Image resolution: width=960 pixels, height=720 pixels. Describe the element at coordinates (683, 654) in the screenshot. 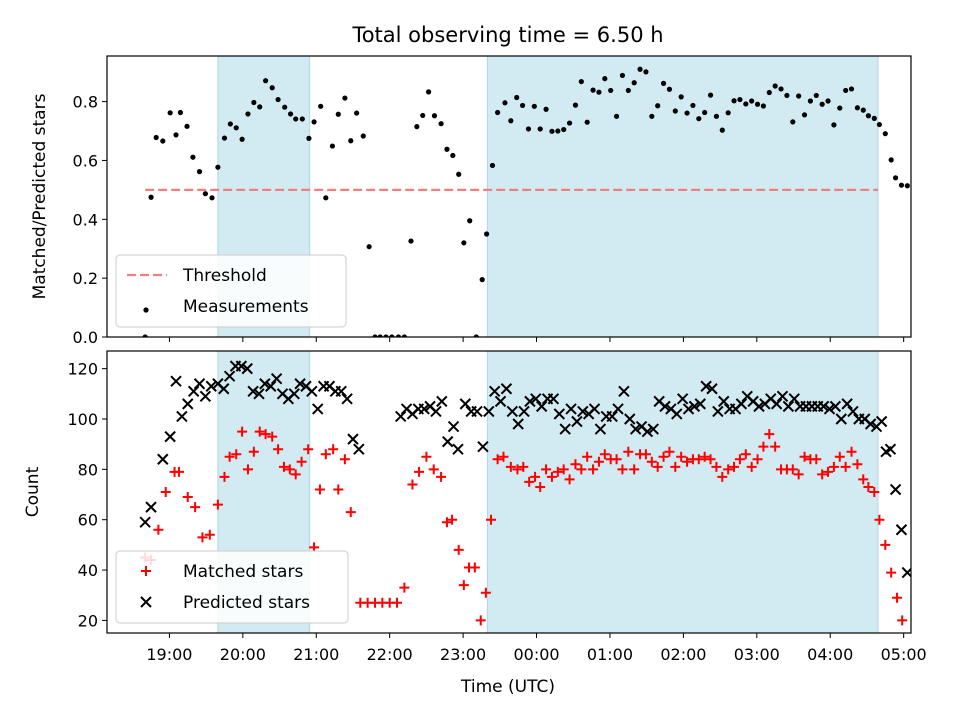

I see `x-tick-label: 02:00` at that location.